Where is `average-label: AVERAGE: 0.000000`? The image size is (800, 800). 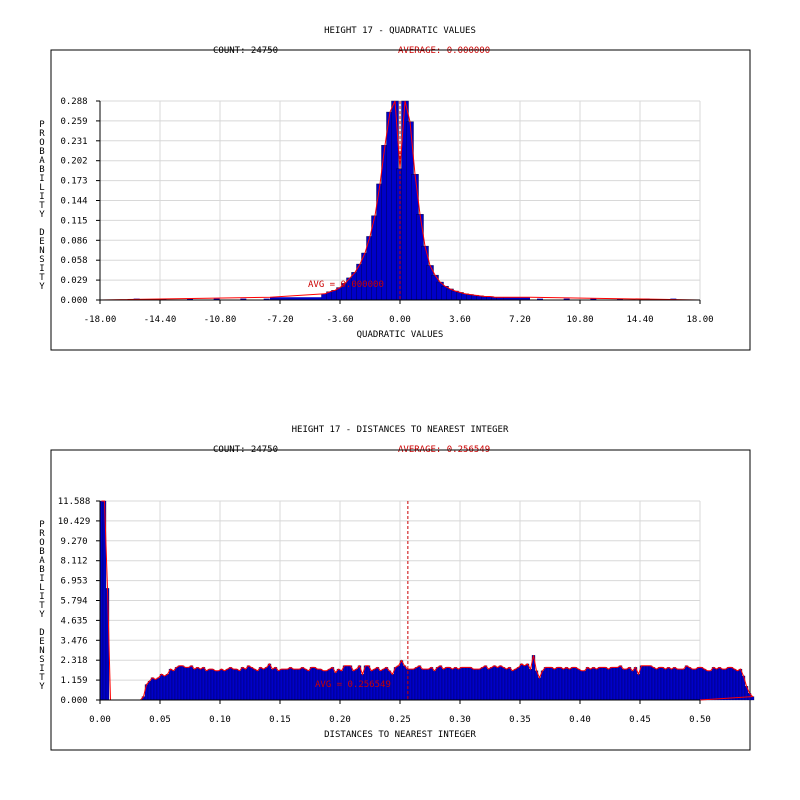 average-label: AVERAGE: 0.000000 is located at coordinates (444, 51).